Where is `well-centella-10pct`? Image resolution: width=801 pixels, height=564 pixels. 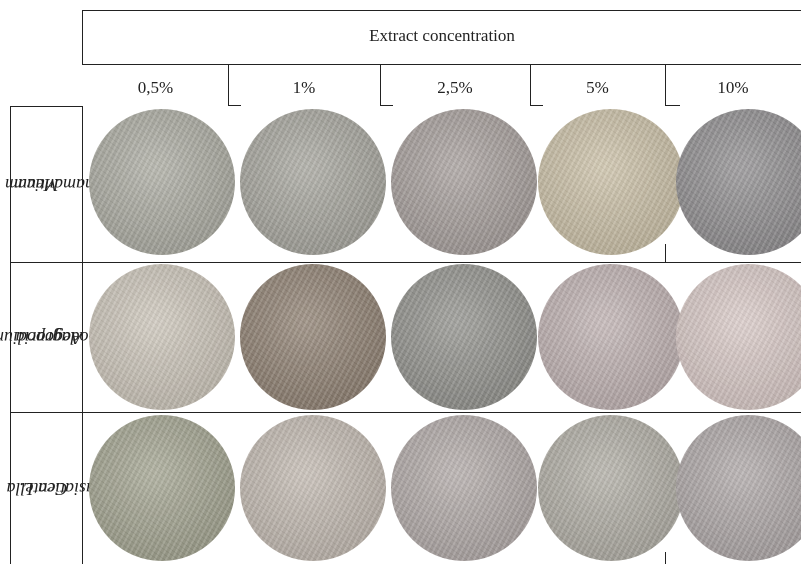
well-centella-10pct is located at coordinates (738, 488).